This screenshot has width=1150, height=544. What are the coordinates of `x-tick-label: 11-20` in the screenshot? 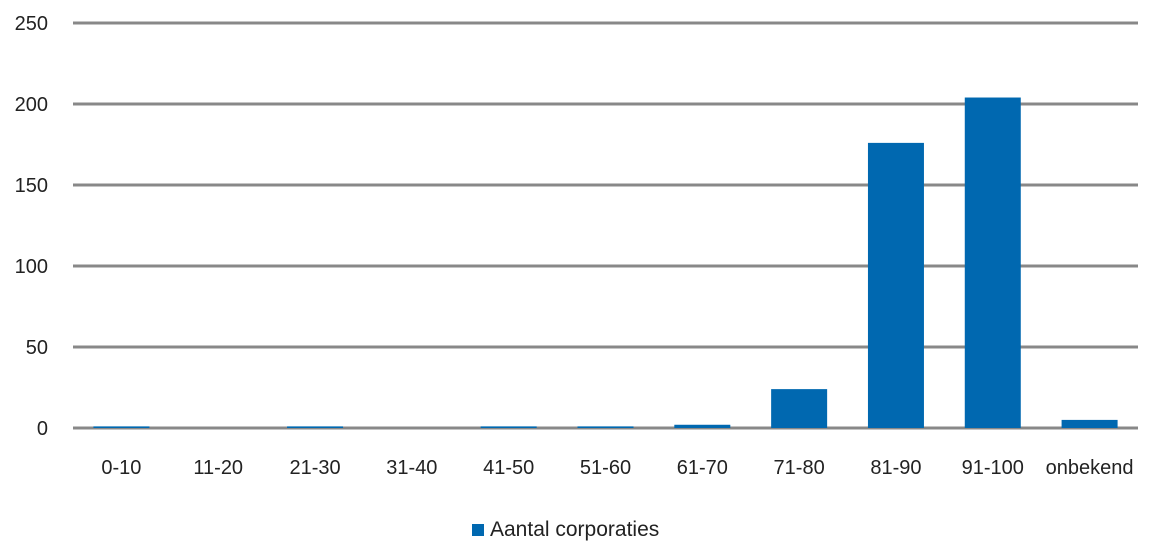 It's located at (218, 468).